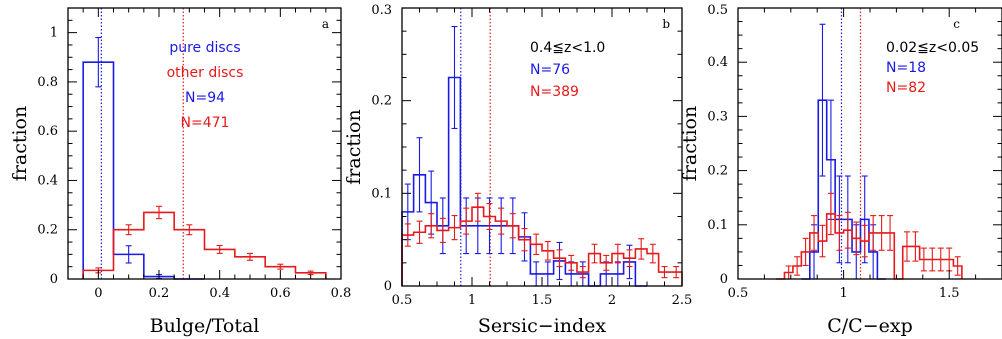 The image size is (1002, 339). Describe the element at coordinates (666, 24) in the screenshot. I see `panel-letter: b` at that location.